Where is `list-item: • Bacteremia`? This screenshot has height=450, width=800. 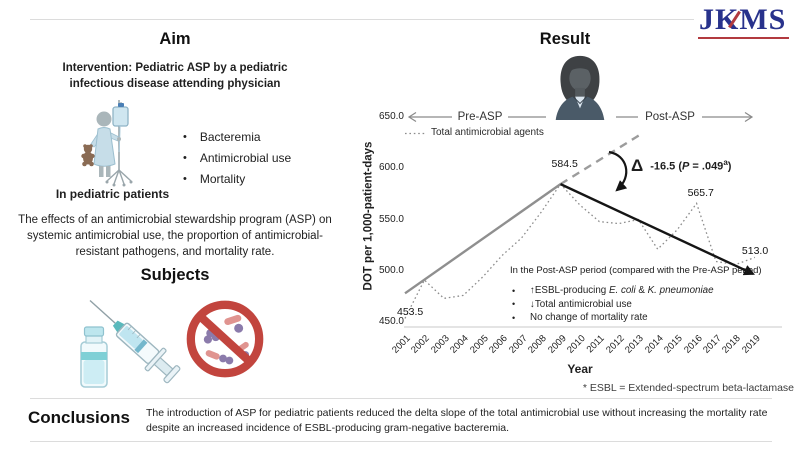
list-item: • Bacteremia is located at coordinates (237, 136).